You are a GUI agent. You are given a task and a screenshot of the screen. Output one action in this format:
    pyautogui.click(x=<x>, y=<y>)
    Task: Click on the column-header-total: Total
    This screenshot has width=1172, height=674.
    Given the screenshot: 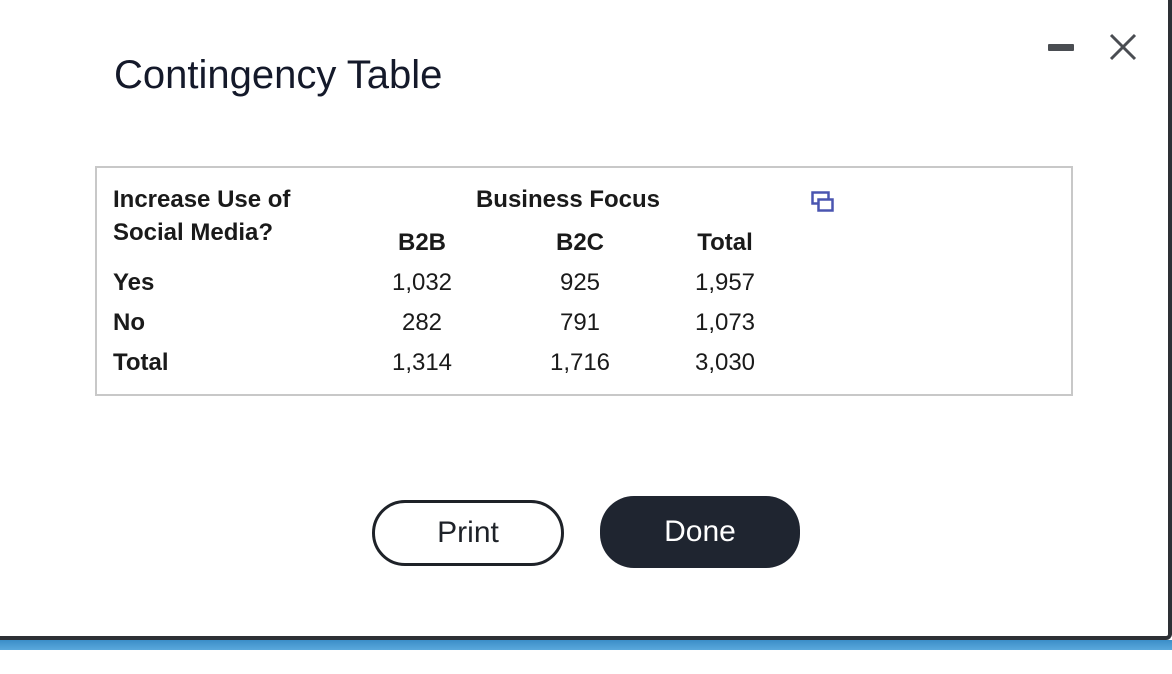 What is the action you would take?
    pyautogui.click(x=725, y=242)
    